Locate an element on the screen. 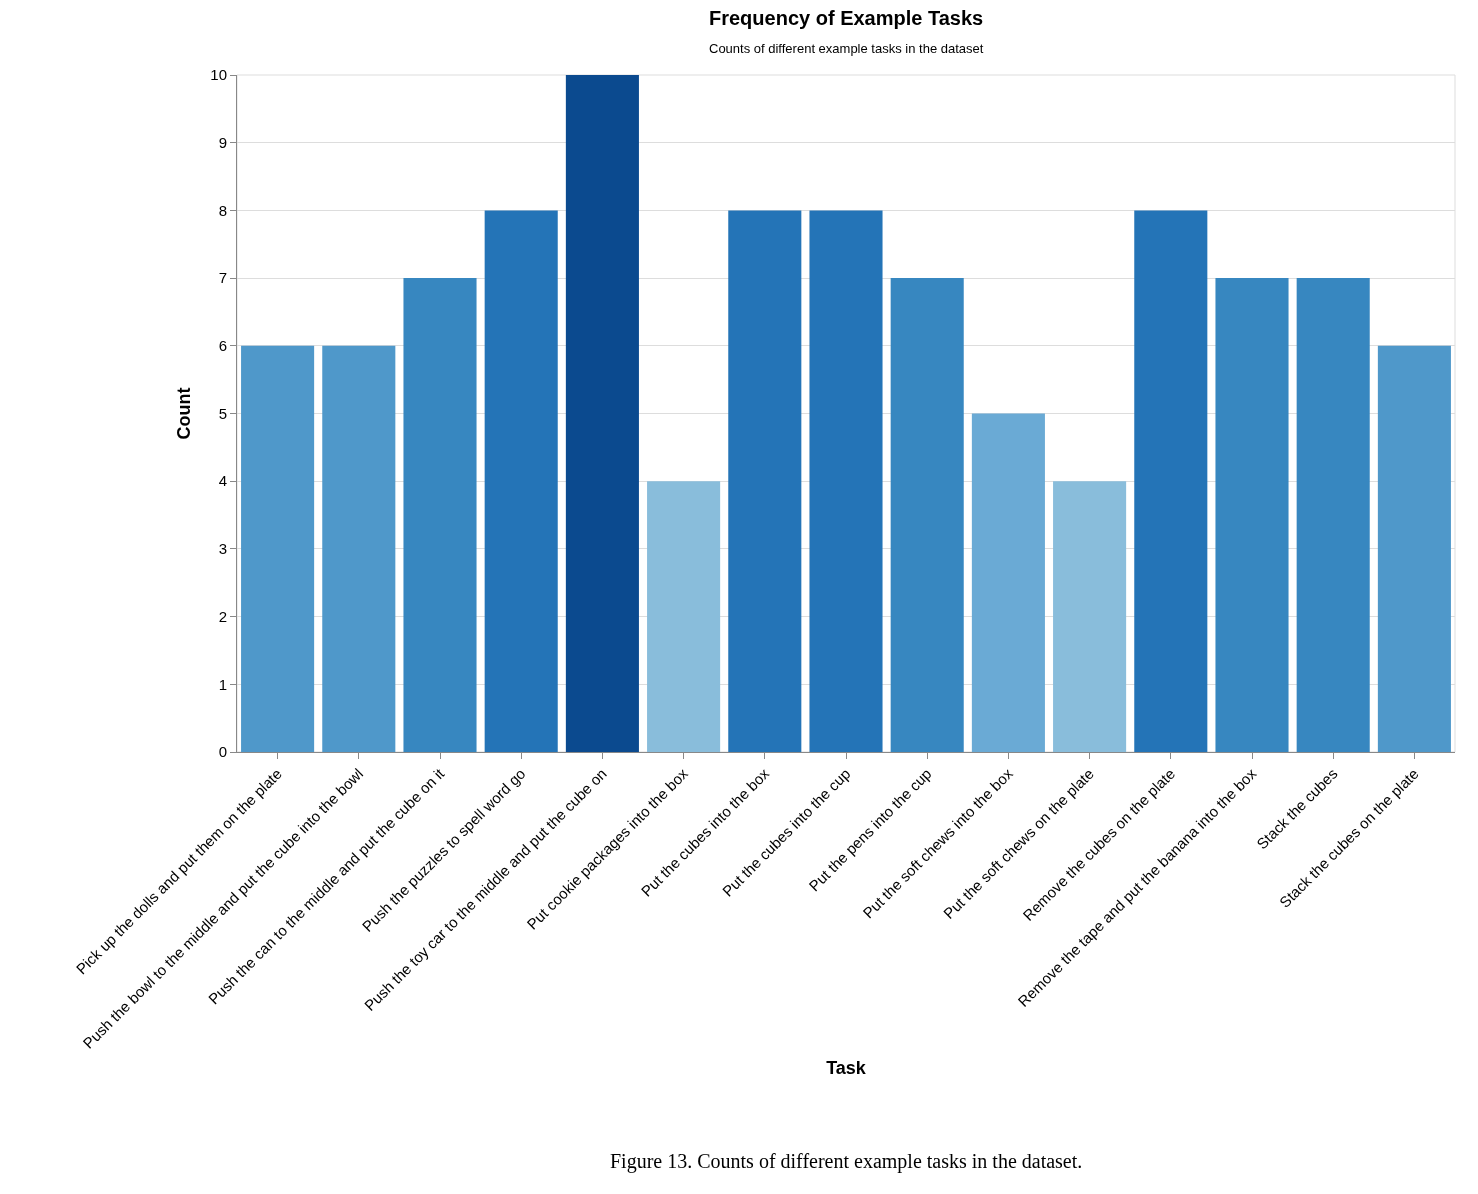  y-tick-label: 7 is located at coordinates (222, 278).